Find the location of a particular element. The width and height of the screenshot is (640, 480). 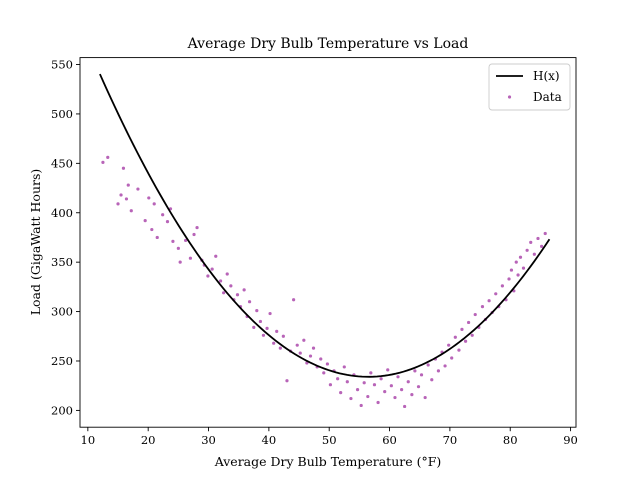

x-tick-label: 70 is located at coordinates (450, 440).